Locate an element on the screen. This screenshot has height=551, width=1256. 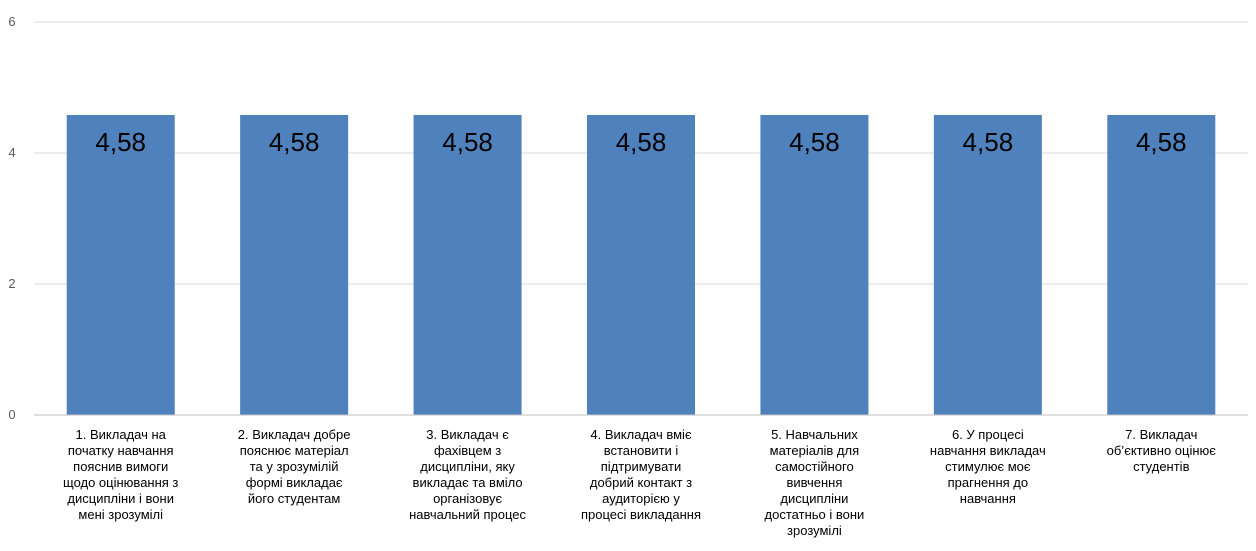
x-tick-label-line: вивчення is located at coordinates (814, 482).